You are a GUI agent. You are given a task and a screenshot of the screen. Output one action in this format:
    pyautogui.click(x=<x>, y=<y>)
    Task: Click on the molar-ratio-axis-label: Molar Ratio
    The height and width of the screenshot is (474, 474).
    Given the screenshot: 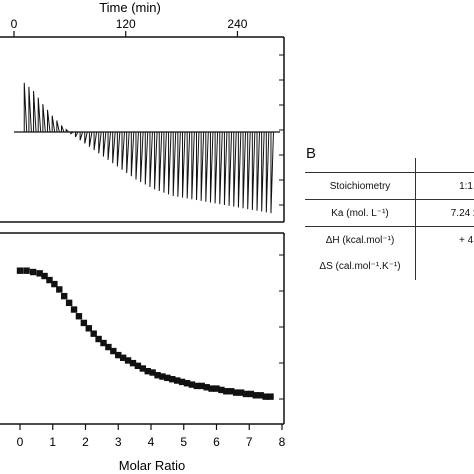 What is the action you would take?
    pyautogui.click(x=152, y=465)
    